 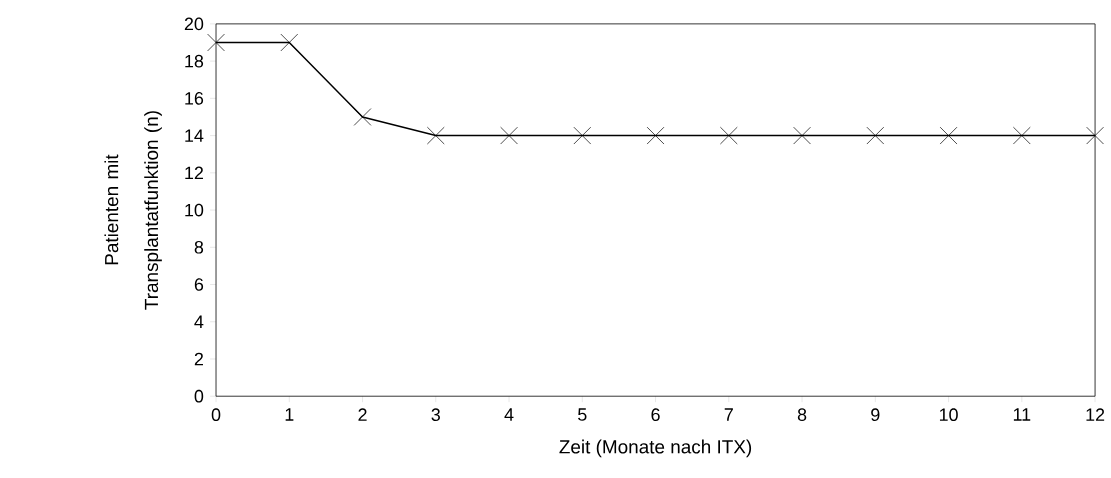 What do you see at coordinates (194, 24) in the screenshot?
I see `y-tick-label: 20` at bounding box center [194, 24].